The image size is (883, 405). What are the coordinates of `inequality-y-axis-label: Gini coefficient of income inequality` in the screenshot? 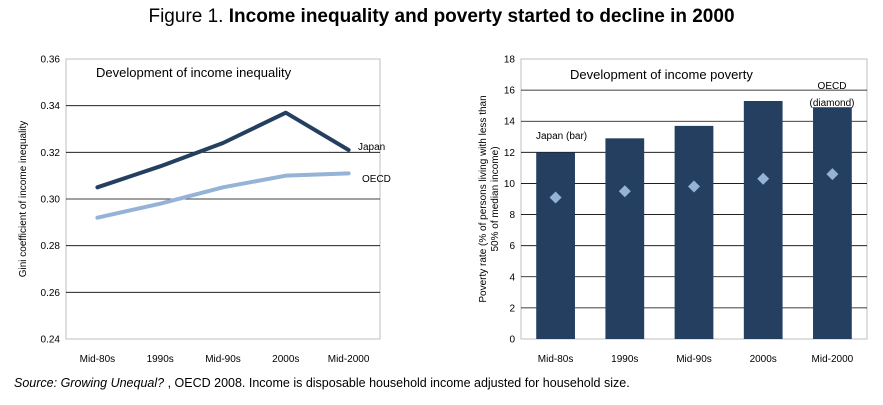 It's located at (23, 199).